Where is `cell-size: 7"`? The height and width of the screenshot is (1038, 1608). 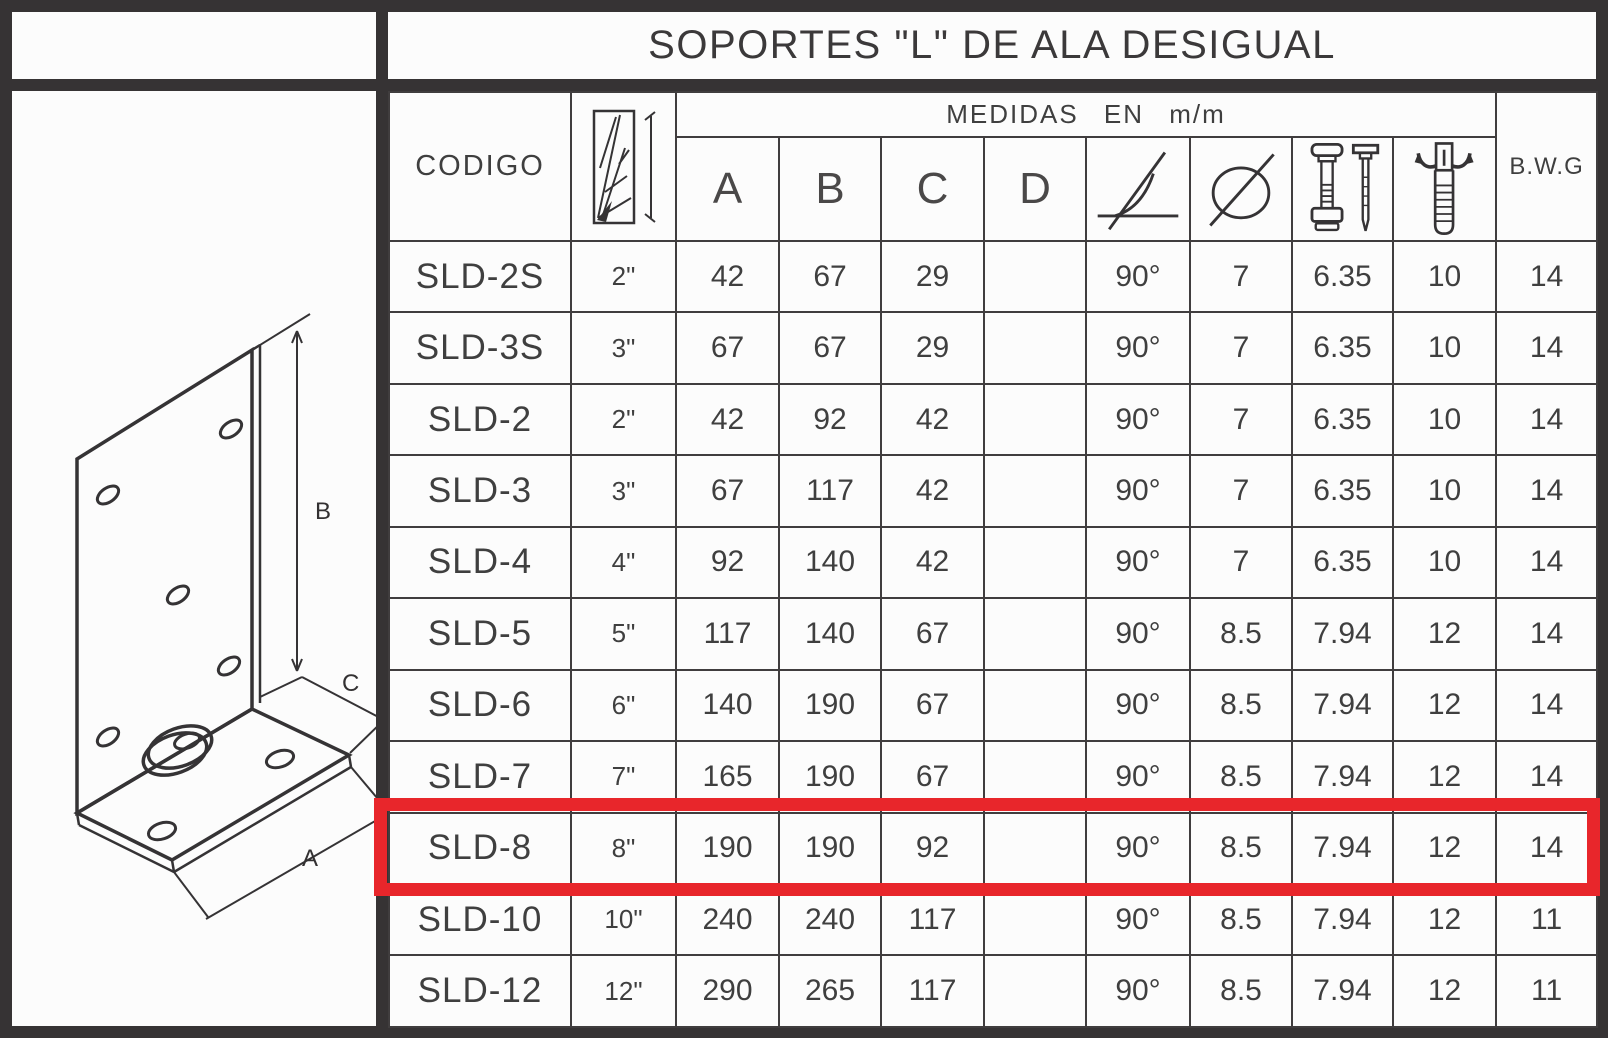
cell-size: 7" is located at coordinates (623, 777).